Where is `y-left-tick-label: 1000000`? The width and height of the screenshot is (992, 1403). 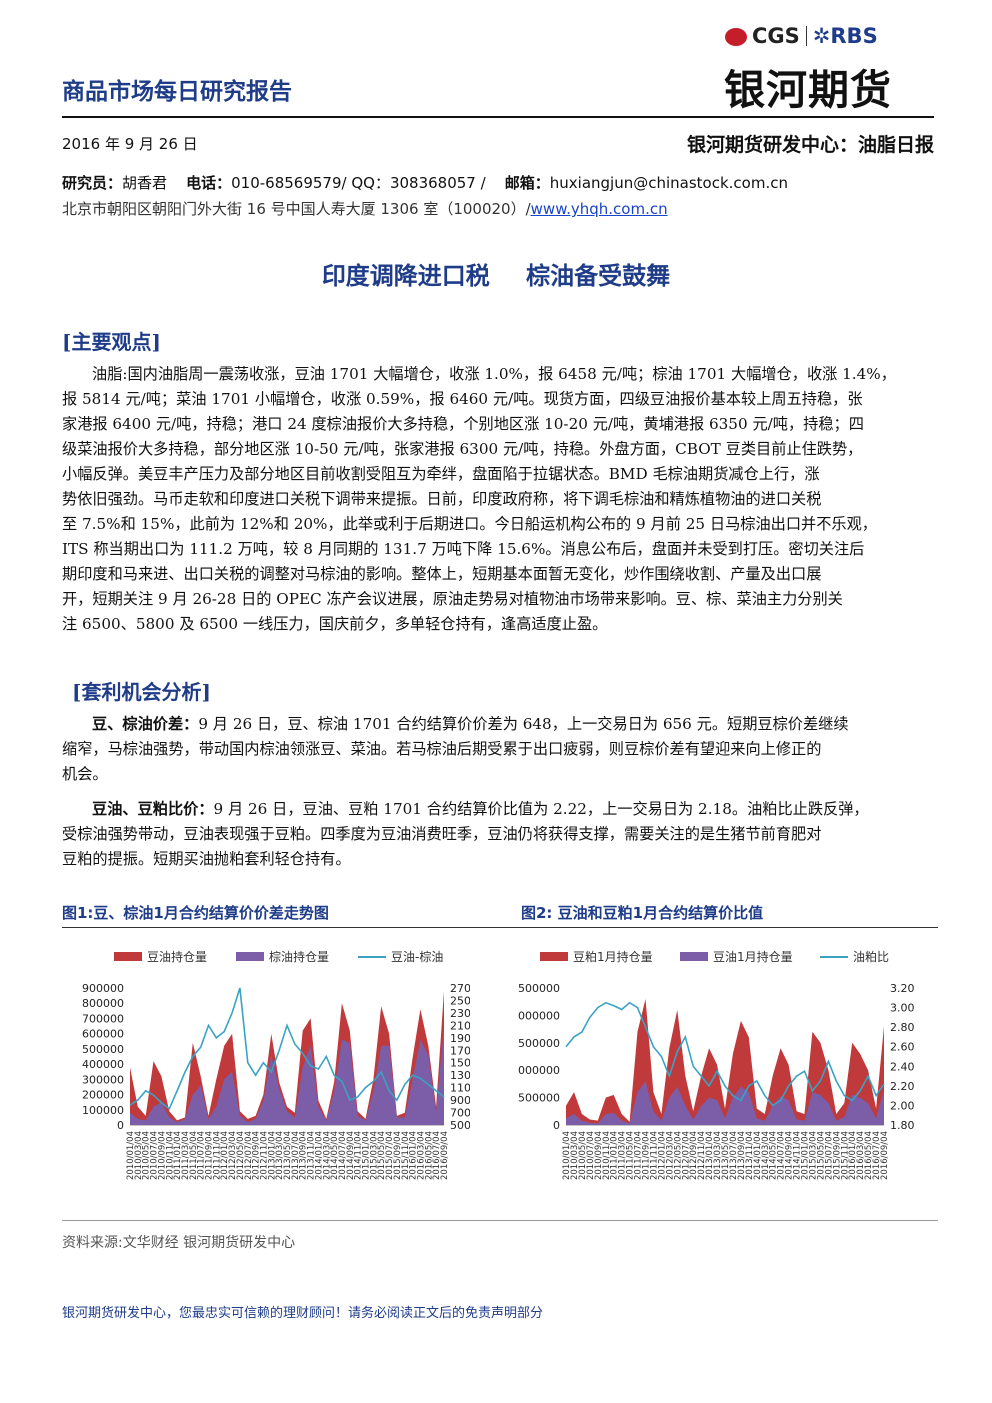 y-left-tick-label: 1000000 is located at coordinates (539, 1070).